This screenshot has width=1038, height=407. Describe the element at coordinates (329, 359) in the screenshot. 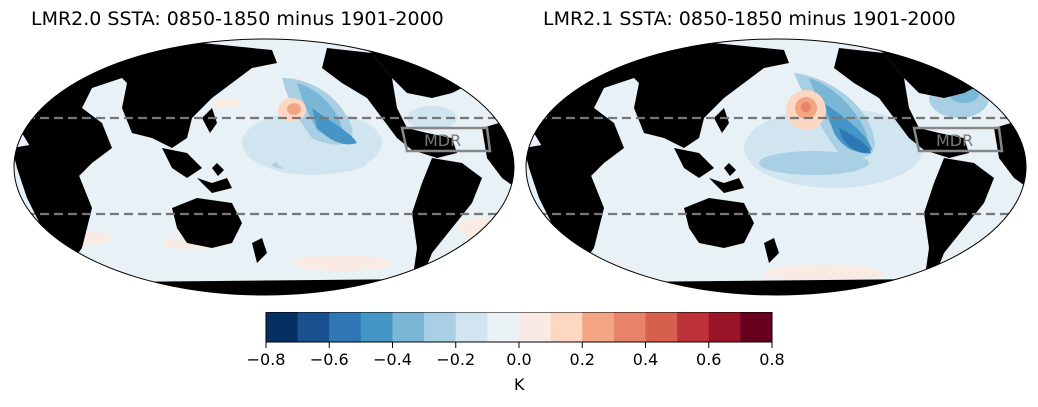

I see `colorbar-tick-label: −0.6` at that location.